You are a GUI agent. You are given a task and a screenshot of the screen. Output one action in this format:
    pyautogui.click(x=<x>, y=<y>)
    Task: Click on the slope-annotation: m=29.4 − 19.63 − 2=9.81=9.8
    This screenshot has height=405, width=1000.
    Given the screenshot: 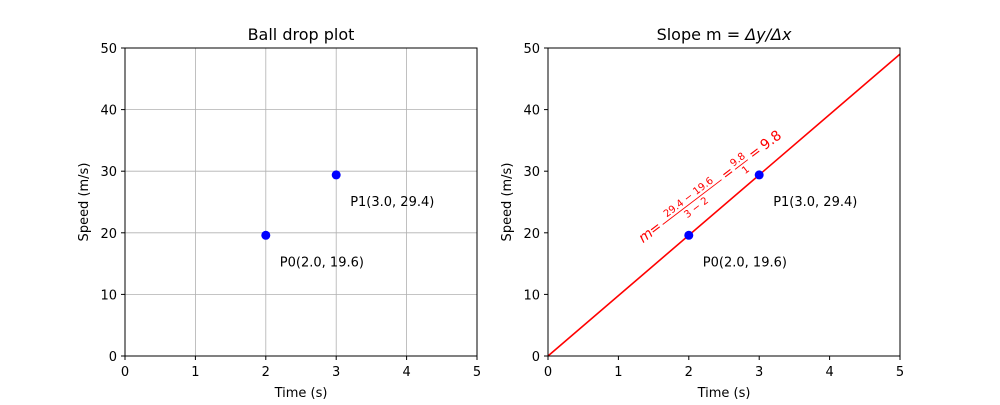 What is the action you would take?
    pyautogui.click(x=710, y=187)
    